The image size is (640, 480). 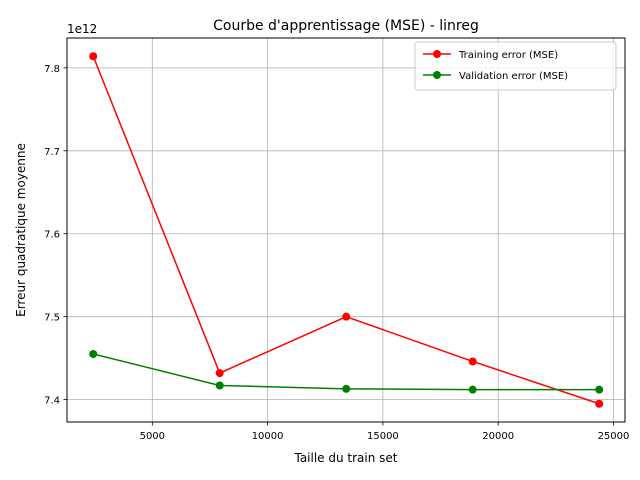 I want to click on x-tick-label: 10000, so click(x=268, y=436).